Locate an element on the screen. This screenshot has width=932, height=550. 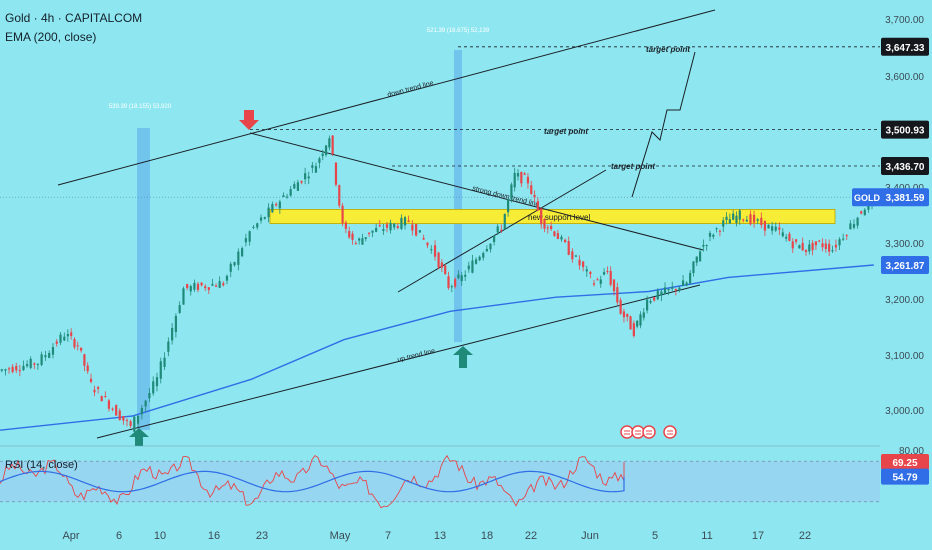
trend-line-label: down trend line is located at coordinates (411, 89).